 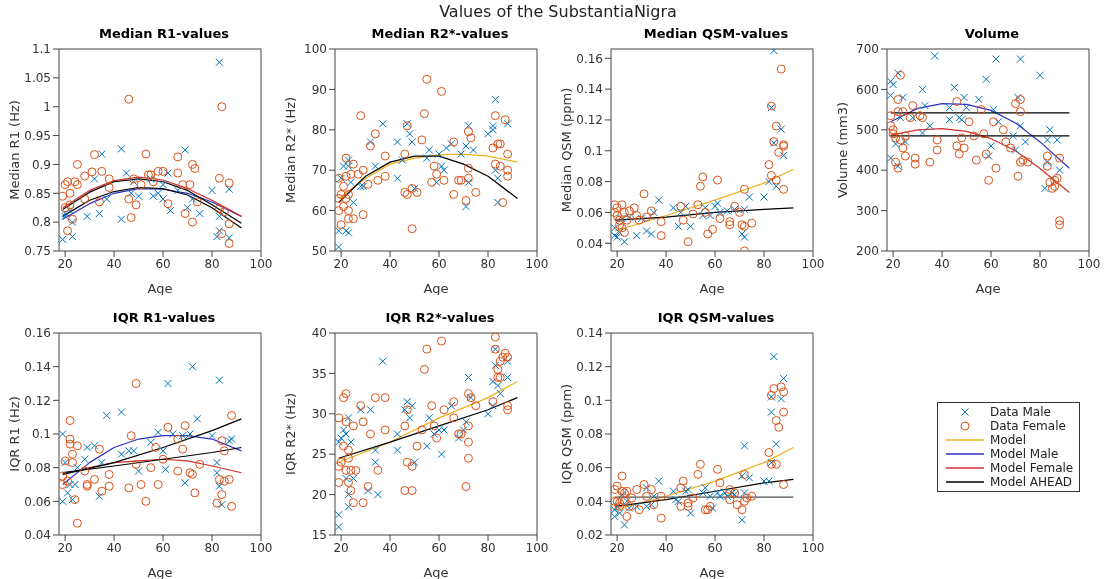 I want to click on legend-label: Model, so click(x=1008, y=440).